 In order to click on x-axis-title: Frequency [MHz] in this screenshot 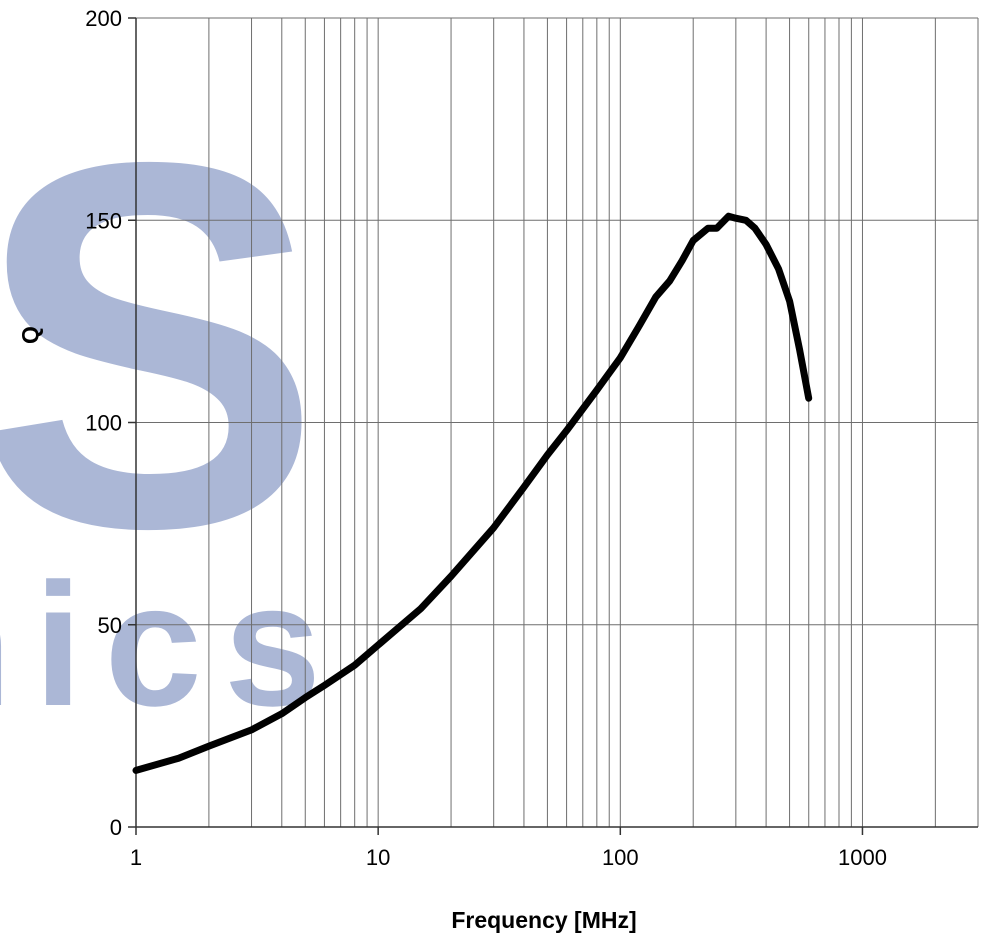, I will do `click(543, 920)`.